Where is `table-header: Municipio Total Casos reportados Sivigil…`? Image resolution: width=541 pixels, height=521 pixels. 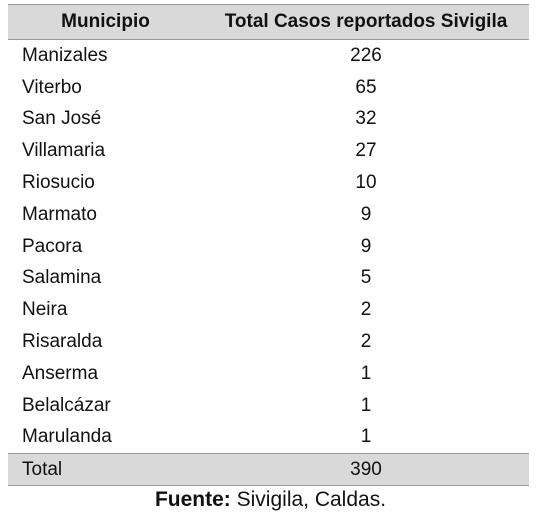
table-header: Municipio Total Casos reportados Sivigil… is located at coordinates (268, 22).